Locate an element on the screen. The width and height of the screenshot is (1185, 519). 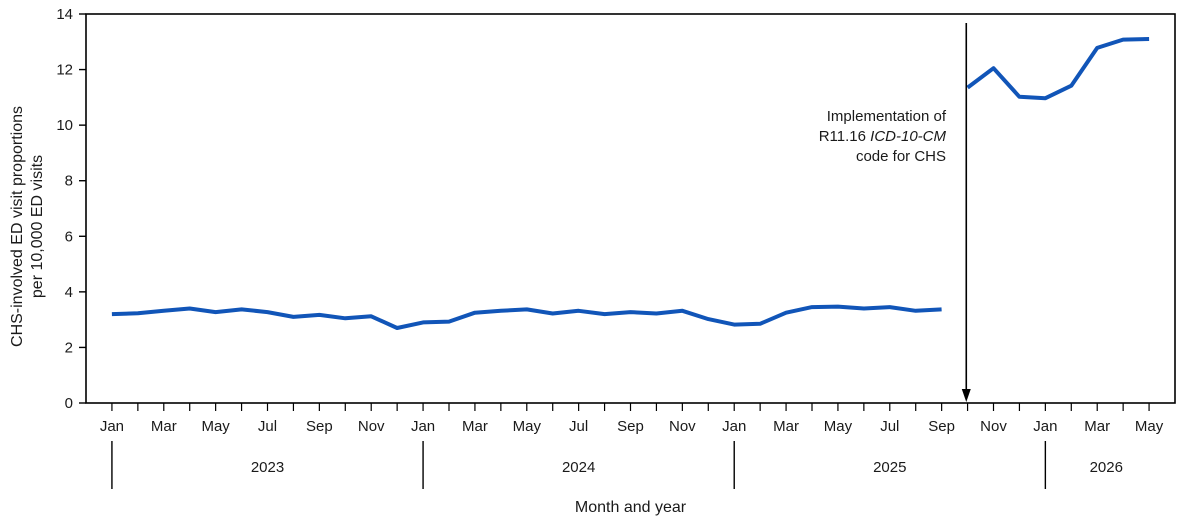
y-tick-label: 2 is located at coordinates (69, 347).